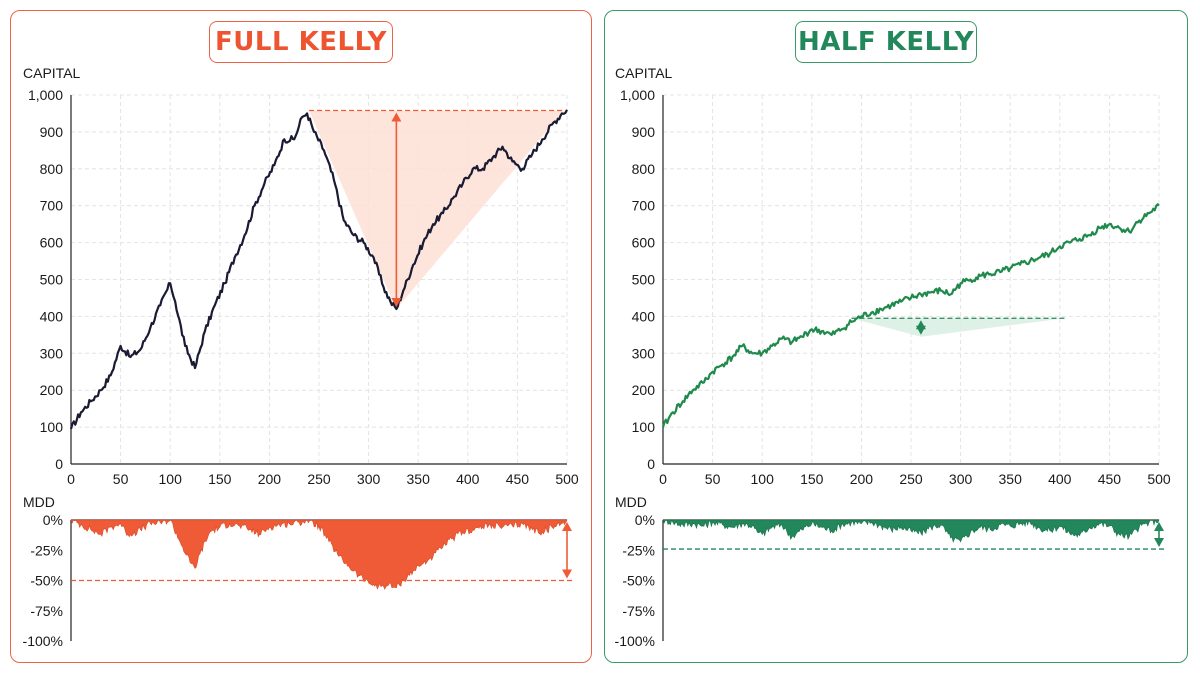 This screenshot has width=1200, height=675. What do you see at coordinates (910, 315) in the screenshot?
I see `capital-series-line` at bounding box center [910, 315].